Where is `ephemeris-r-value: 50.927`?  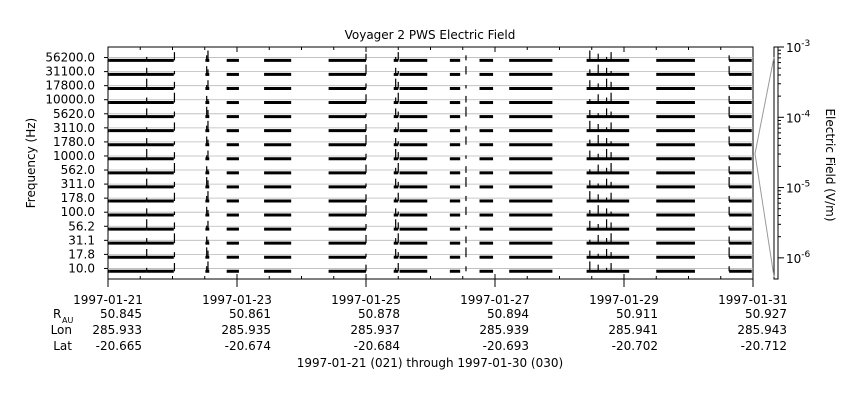
ephemeris-r-value: 50.927 is located at coordinates (766, 314).